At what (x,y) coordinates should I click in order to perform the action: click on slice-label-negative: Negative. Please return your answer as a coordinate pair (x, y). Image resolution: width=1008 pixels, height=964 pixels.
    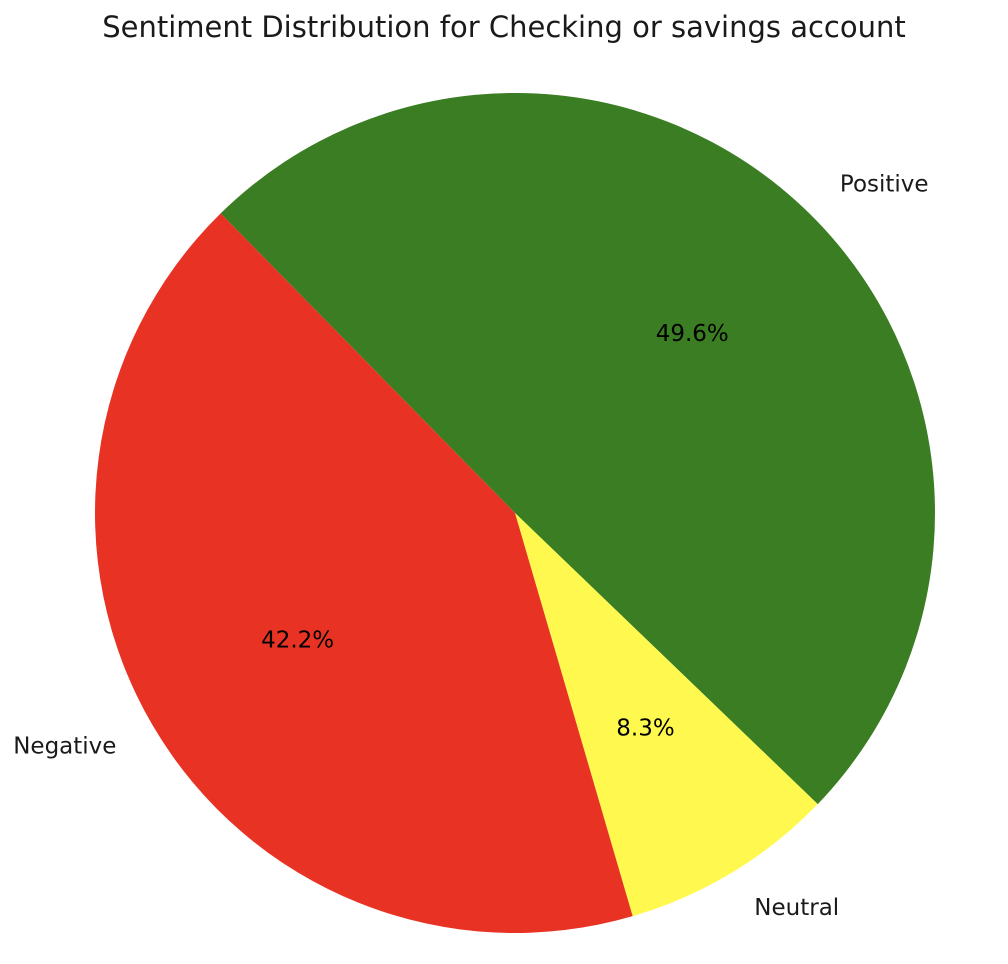
    Looking at the image, I should click on (64, 747).